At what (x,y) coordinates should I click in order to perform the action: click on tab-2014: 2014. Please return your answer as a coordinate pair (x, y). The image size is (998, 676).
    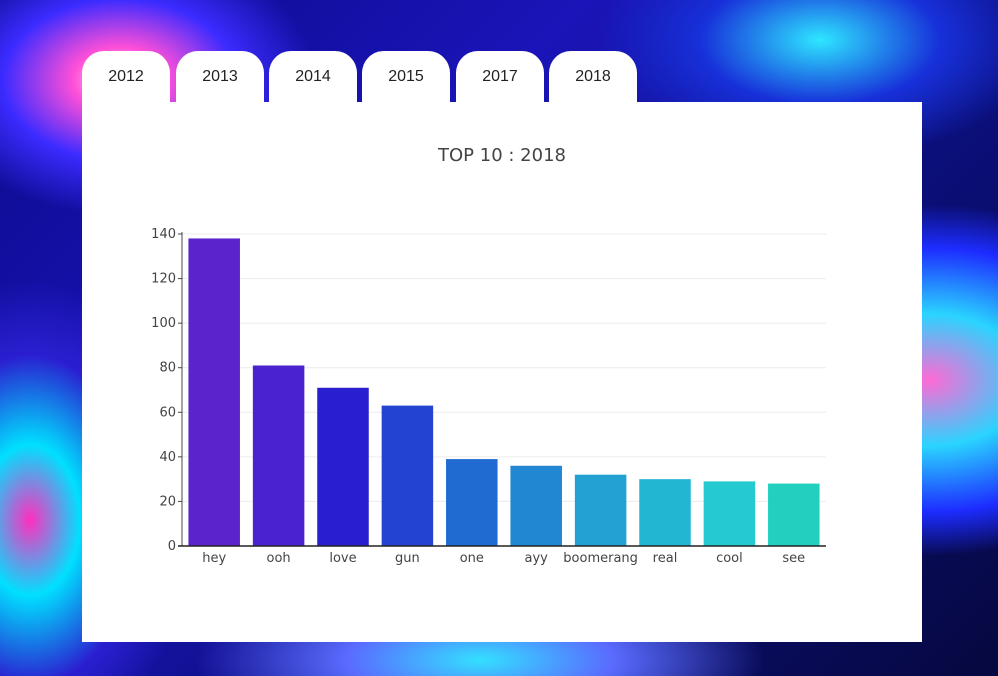
    Looking at the image, I should click on (313, 76).